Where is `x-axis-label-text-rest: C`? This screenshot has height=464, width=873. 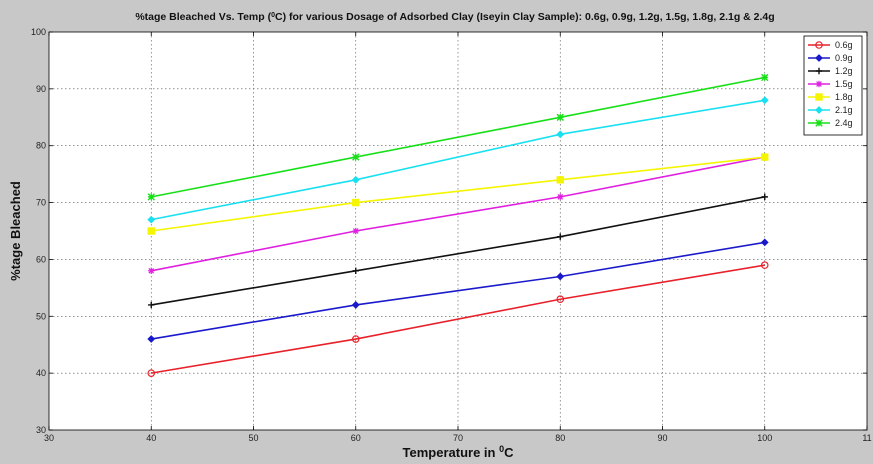
x-axis-label-text-rest: C is located at coordinates (509, 452).